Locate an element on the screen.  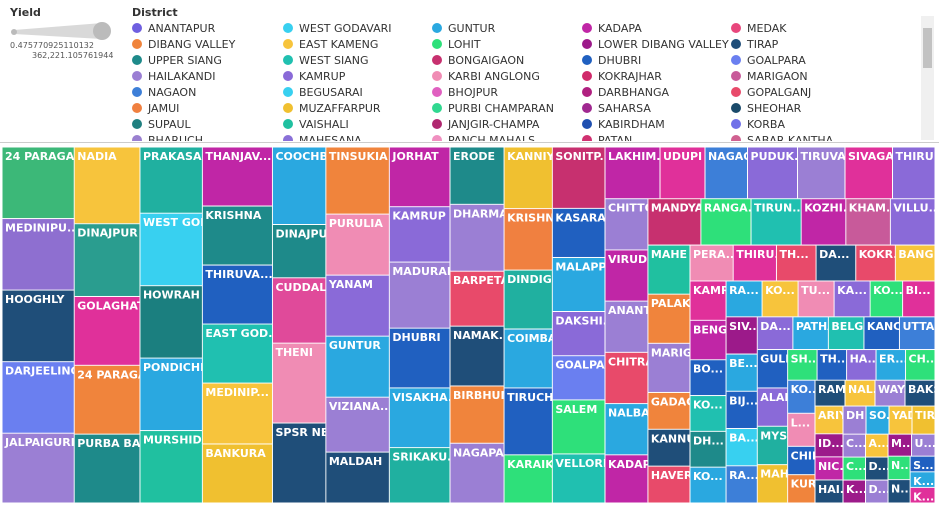
legend-item: LOHIT is located at coordinates (507, 44).